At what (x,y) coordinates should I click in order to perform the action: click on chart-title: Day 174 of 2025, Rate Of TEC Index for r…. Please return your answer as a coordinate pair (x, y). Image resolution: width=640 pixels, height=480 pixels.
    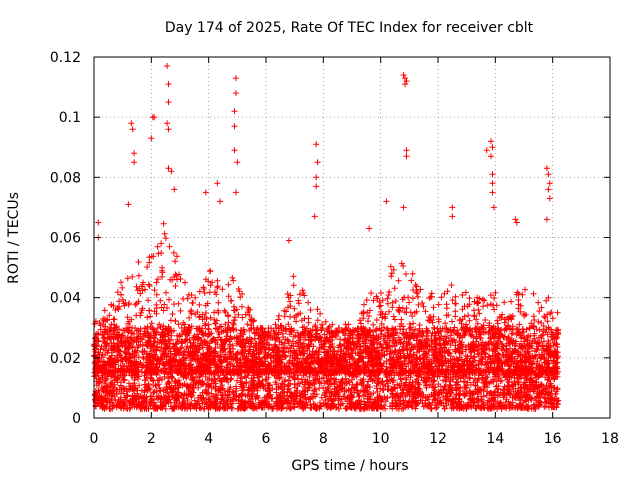
    Looking at the image, I should click on (349, 28).